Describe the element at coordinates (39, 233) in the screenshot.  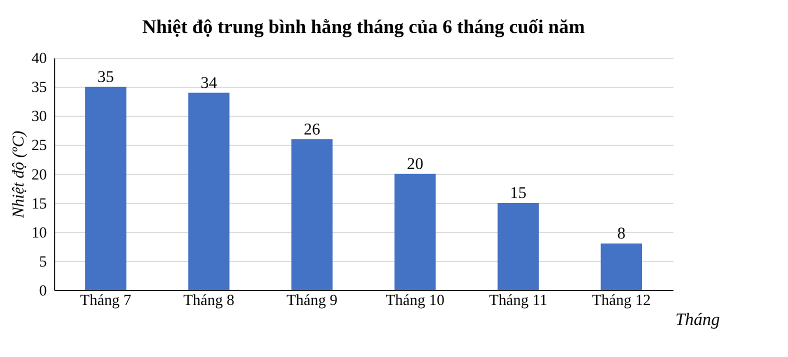
I see `y-tick-label: 10` at that location.